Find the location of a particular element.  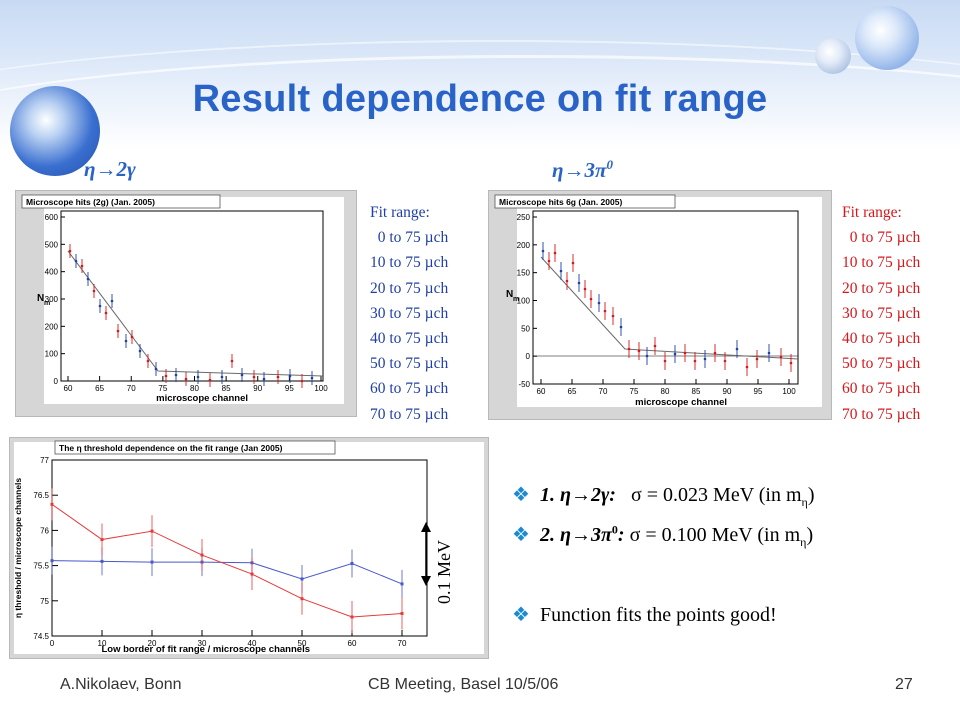

eta-3pi-superscript: 0 is located at coordinates (610, 164).